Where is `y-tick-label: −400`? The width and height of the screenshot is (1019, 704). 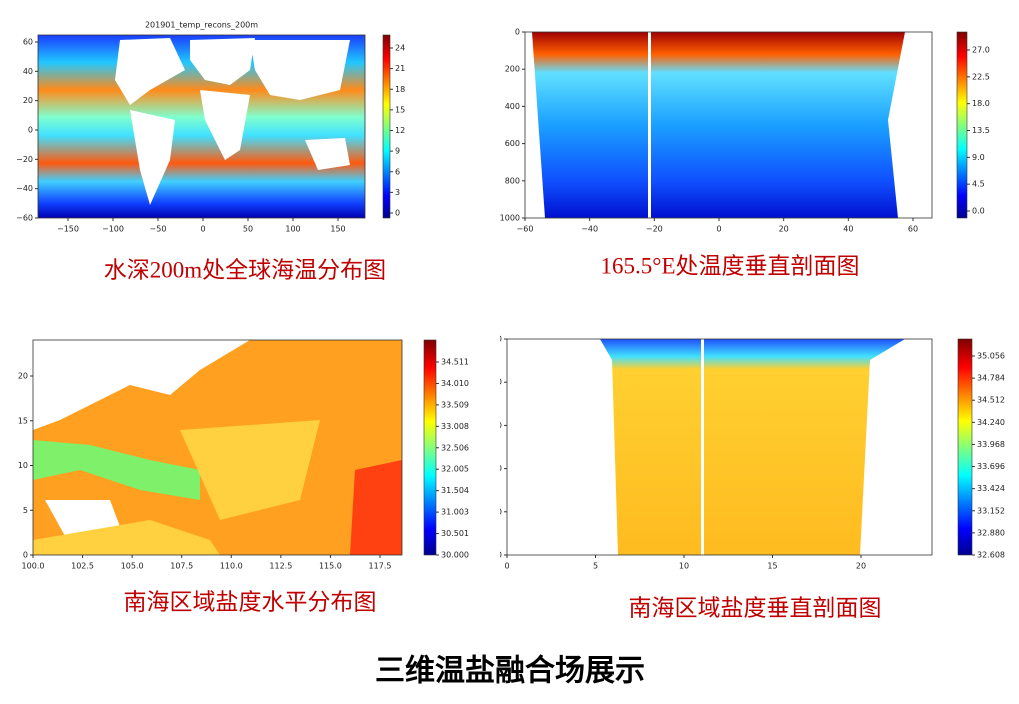 y-tick-label: −400 is located at coordinates (491, 425).